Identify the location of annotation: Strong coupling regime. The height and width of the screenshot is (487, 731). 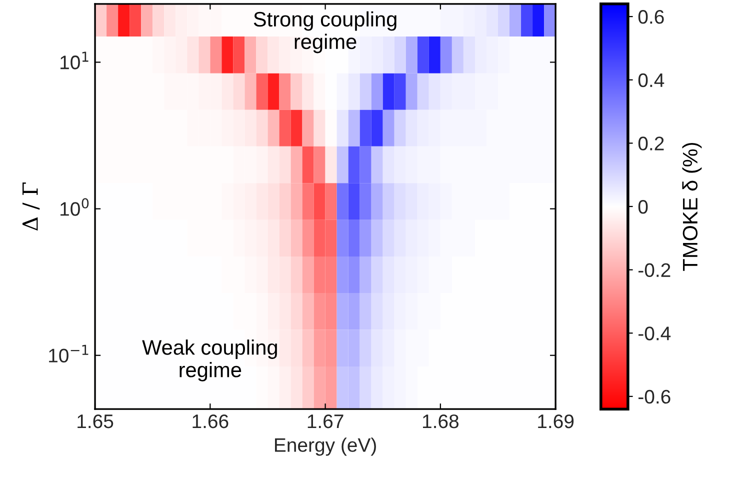
(325, 32).